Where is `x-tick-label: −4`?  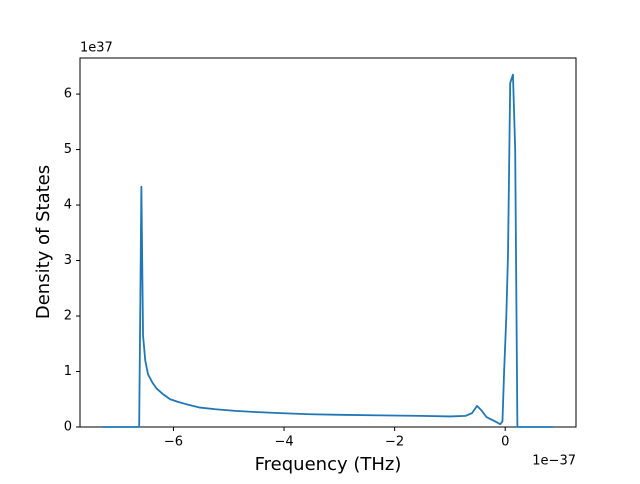 x-tick-label: −4 is located at coordinates (283, 442).